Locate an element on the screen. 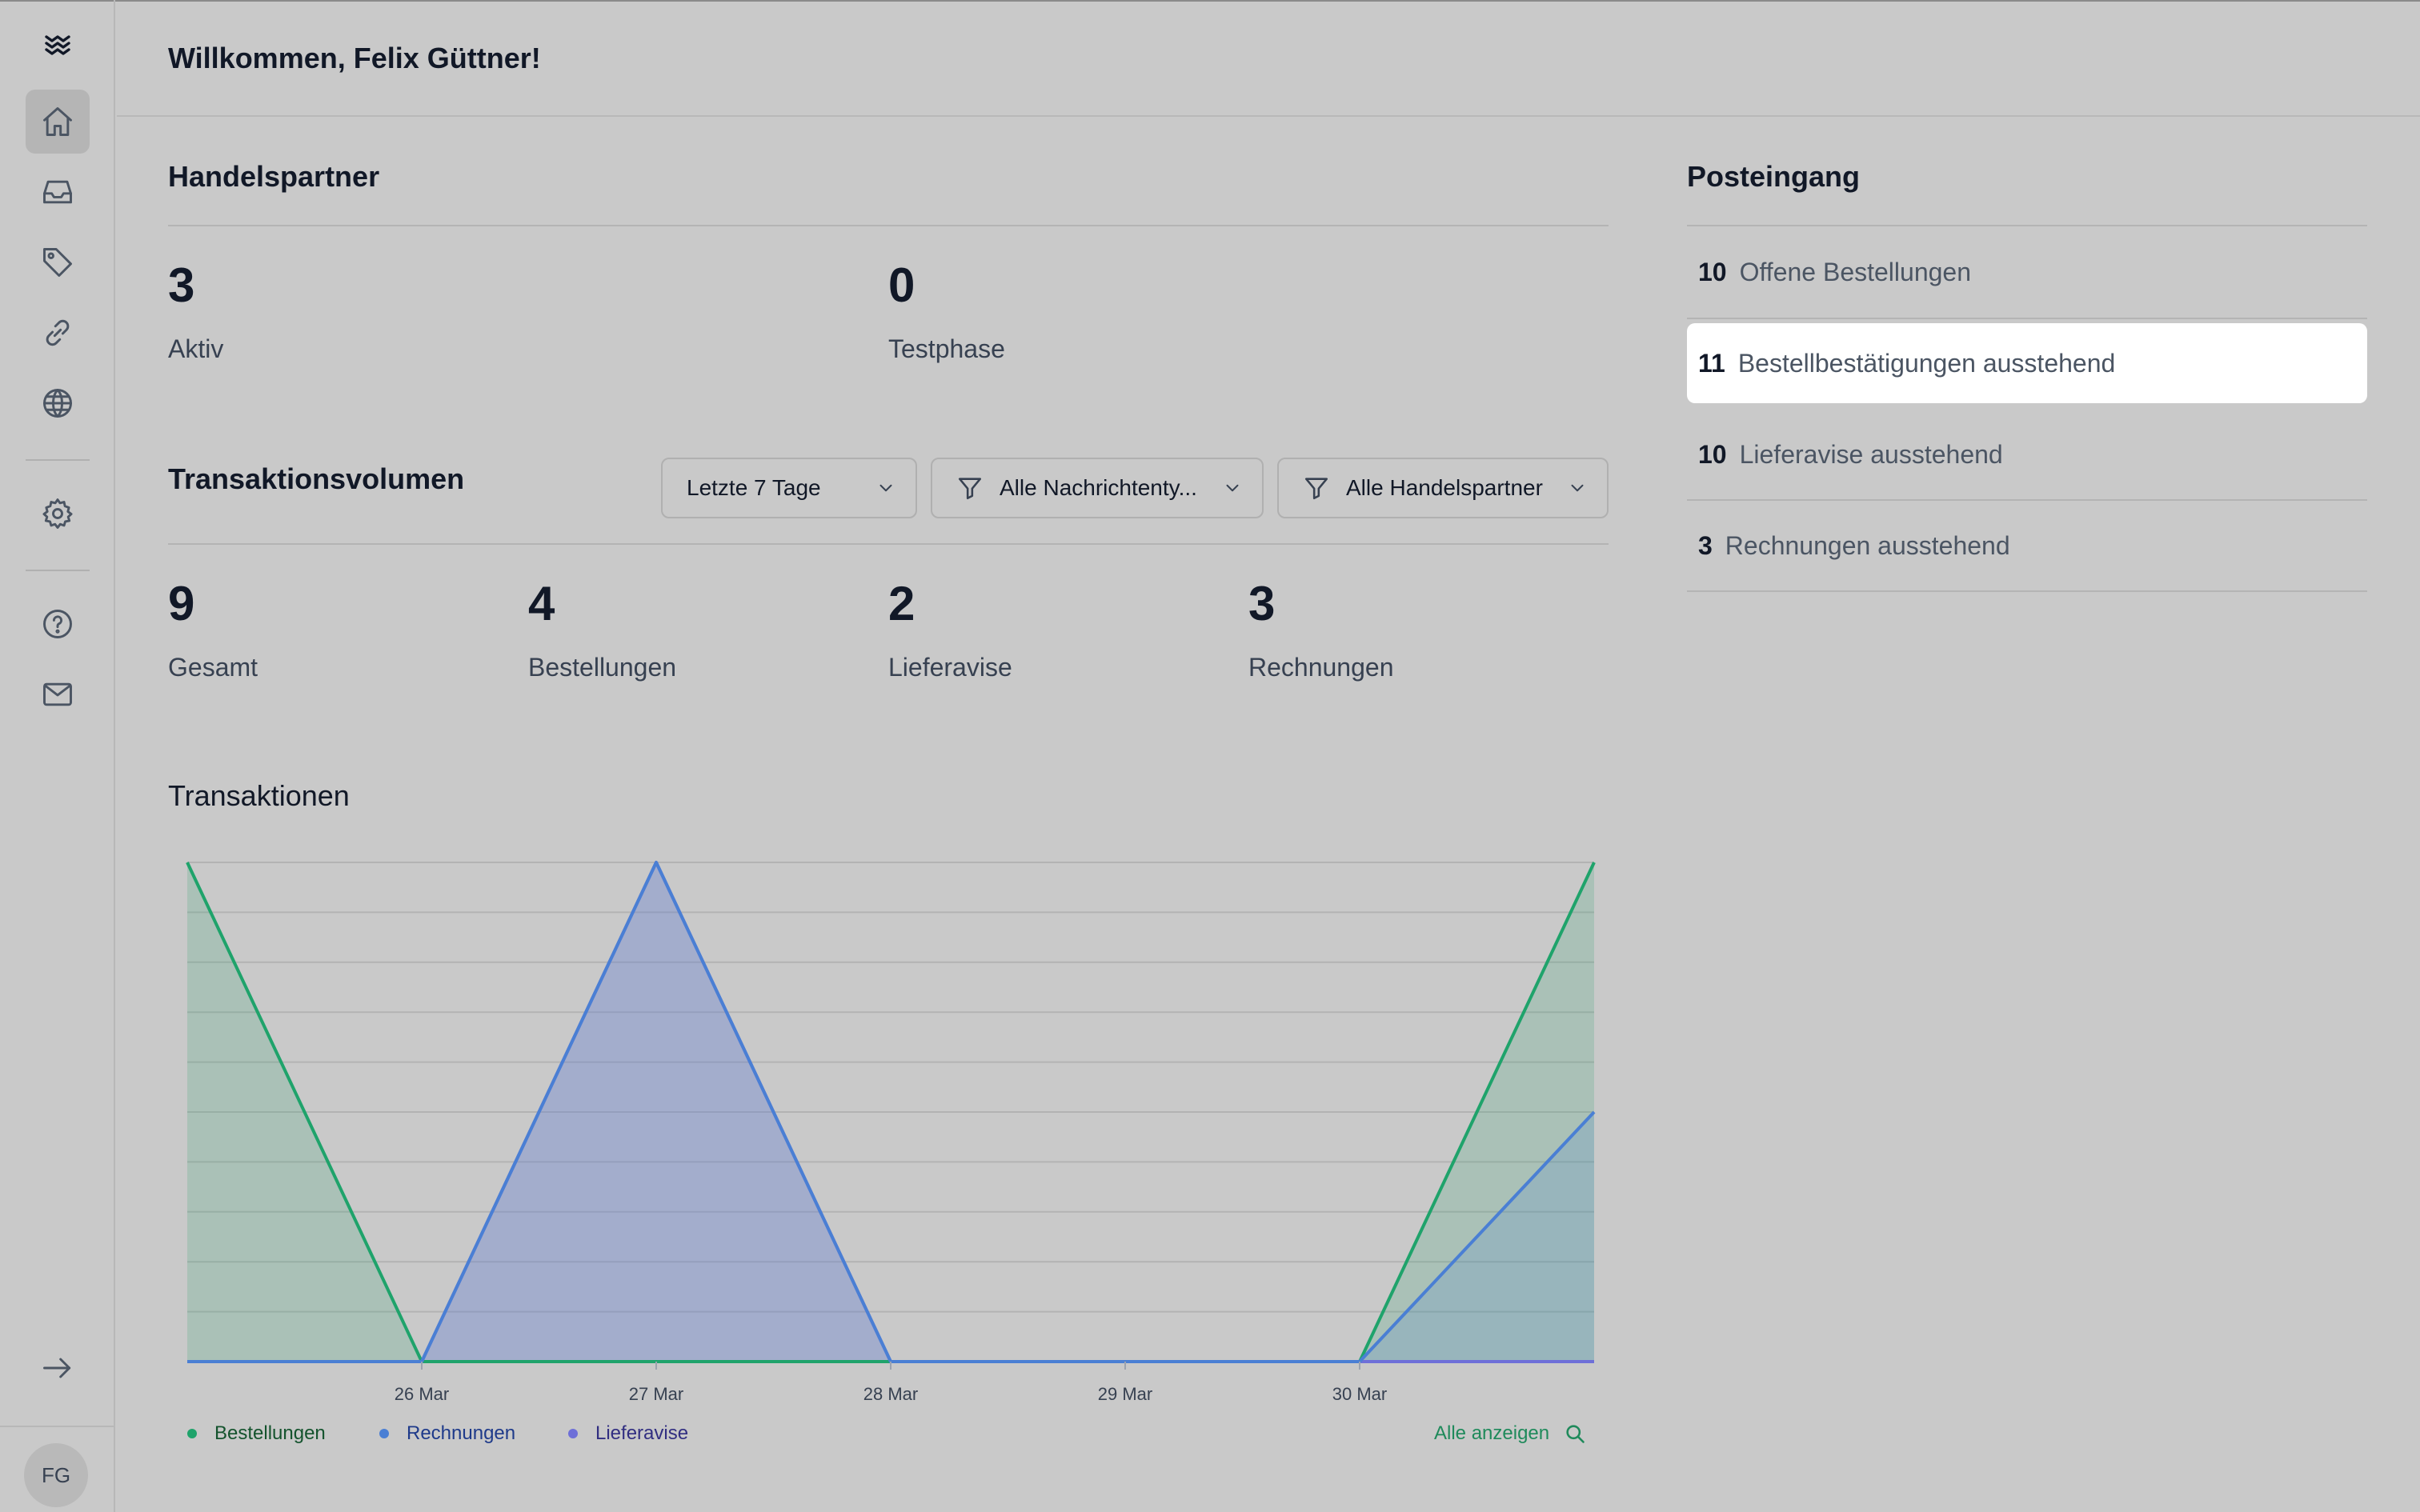 The height and width of the screenshot is (1512, 2420). home-icon is located at coordinates (57, 121).